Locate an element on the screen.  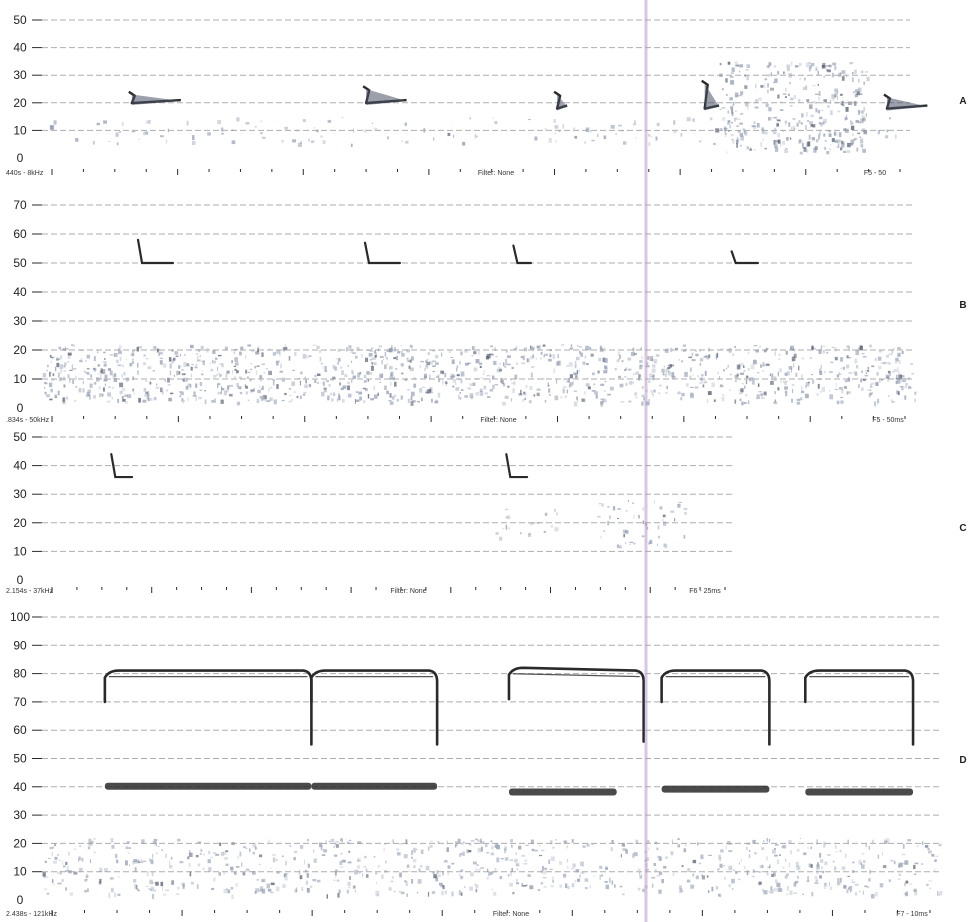
y-tick-label: 10 is located at coordinates (20, 379).